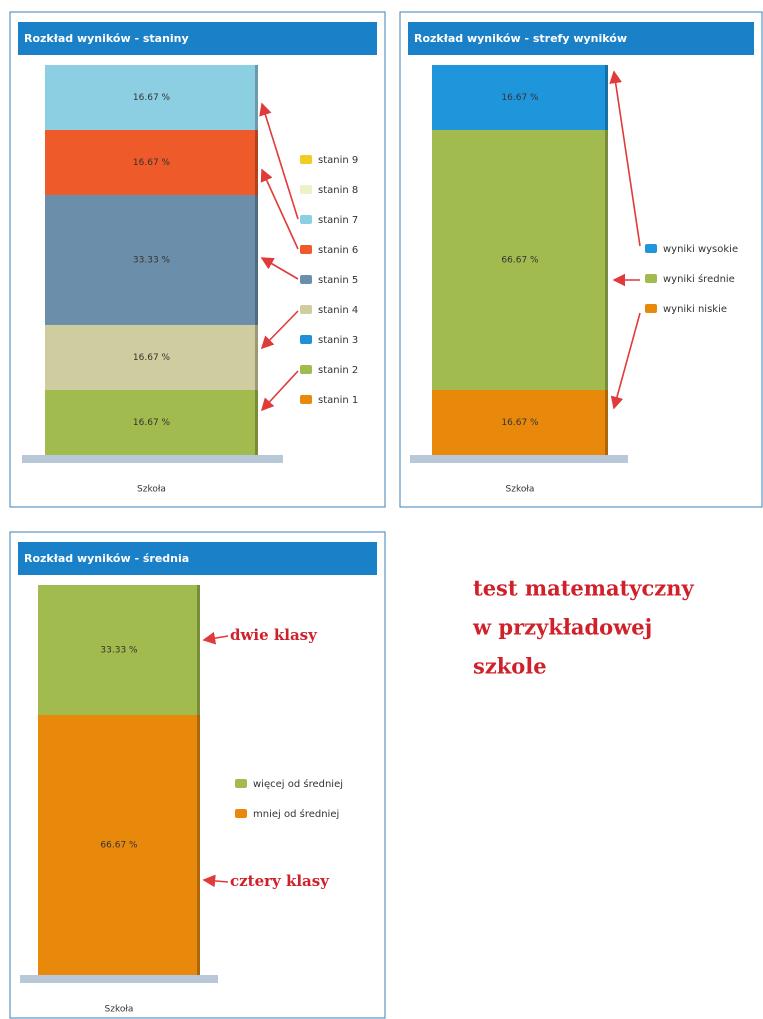 This screenshot has height=1019, width=763. Describe the element at coordinates (699, 279) in the screenshot. I see `legend-label: wyniki średnie` at that location.